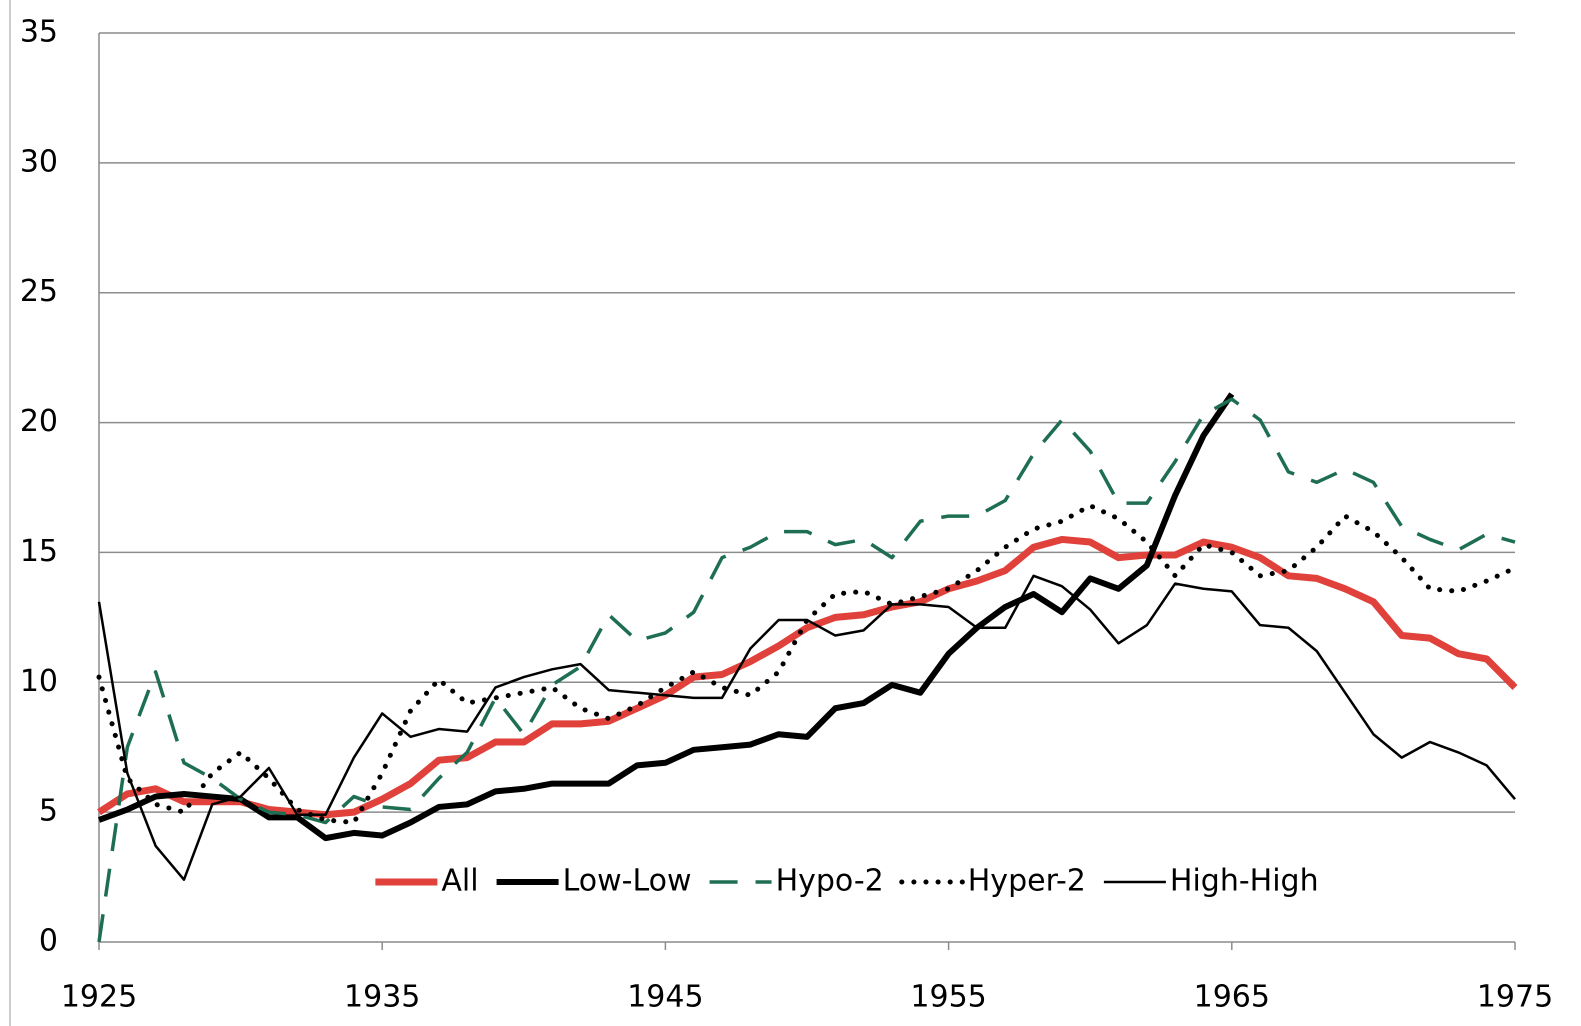 The height and width of the screenshot is (1026, 1581). What do you see at coordinates (39, 551) in the screenshot?
I see `y-tick-label: 15` at bounding box center [39, 551].